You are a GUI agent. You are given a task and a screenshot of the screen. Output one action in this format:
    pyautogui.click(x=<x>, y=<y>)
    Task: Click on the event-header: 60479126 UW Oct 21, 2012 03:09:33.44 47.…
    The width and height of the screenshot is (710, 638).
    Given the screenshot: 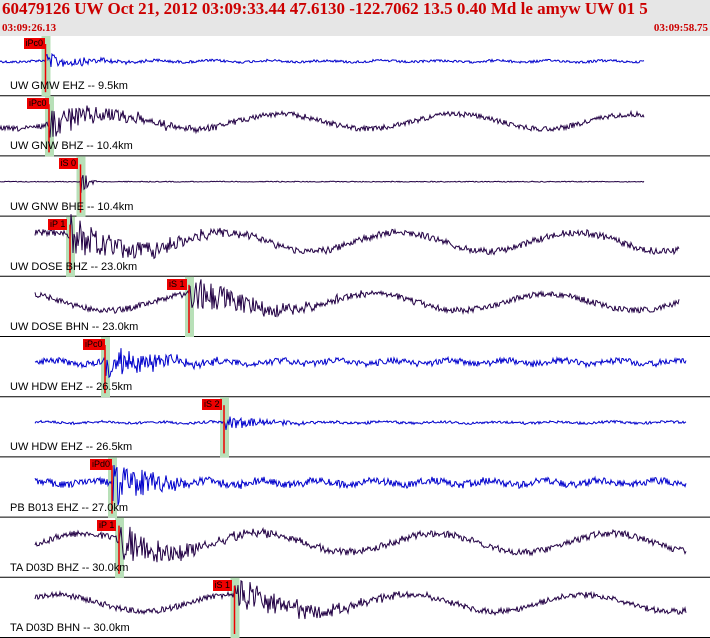 What is the action you would take?
    pyautogui.click(x=355, y=18)
    